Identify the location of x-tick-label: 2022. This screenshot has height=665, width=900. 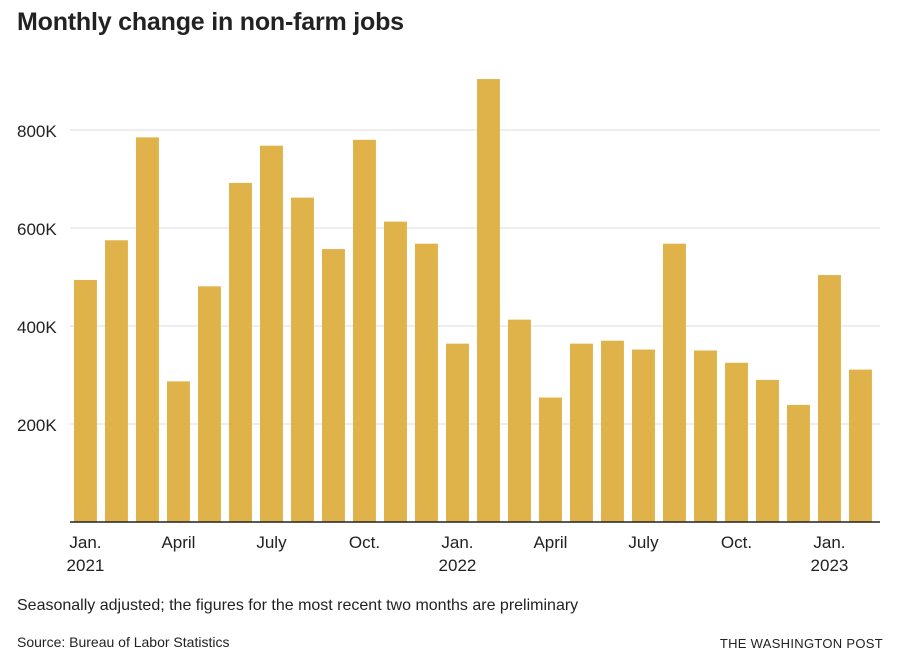
(458, 565).